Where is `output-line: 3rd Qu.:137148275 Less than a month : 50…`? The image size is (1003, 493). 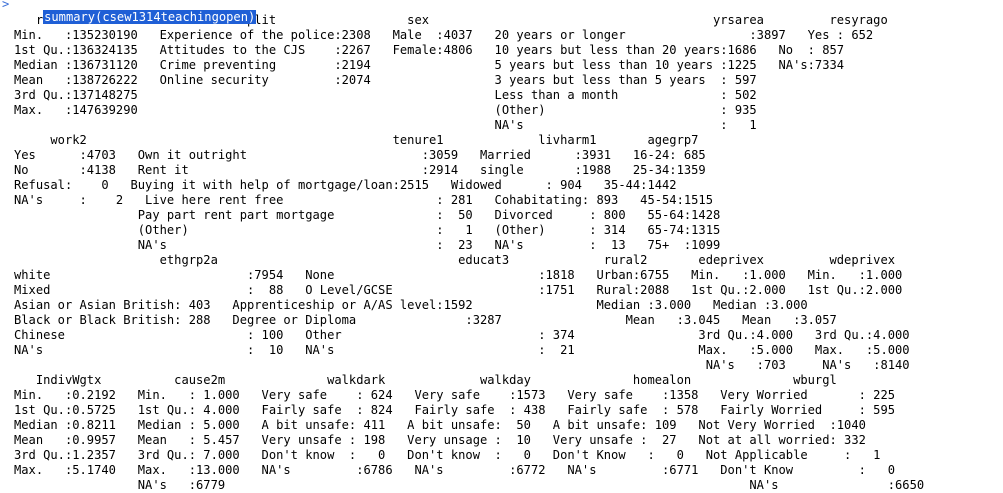
output-line: 3rd Qu.:137148275 Less than a month : 50… is located at coordinates (385, 95).